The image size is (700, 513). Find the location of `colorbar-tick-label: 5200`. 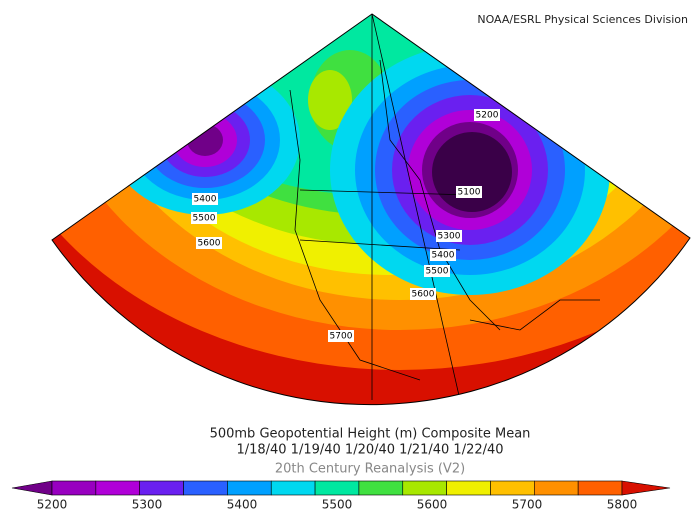

colorbar-tick-label: 5200 is located at coordinates (52, 505).